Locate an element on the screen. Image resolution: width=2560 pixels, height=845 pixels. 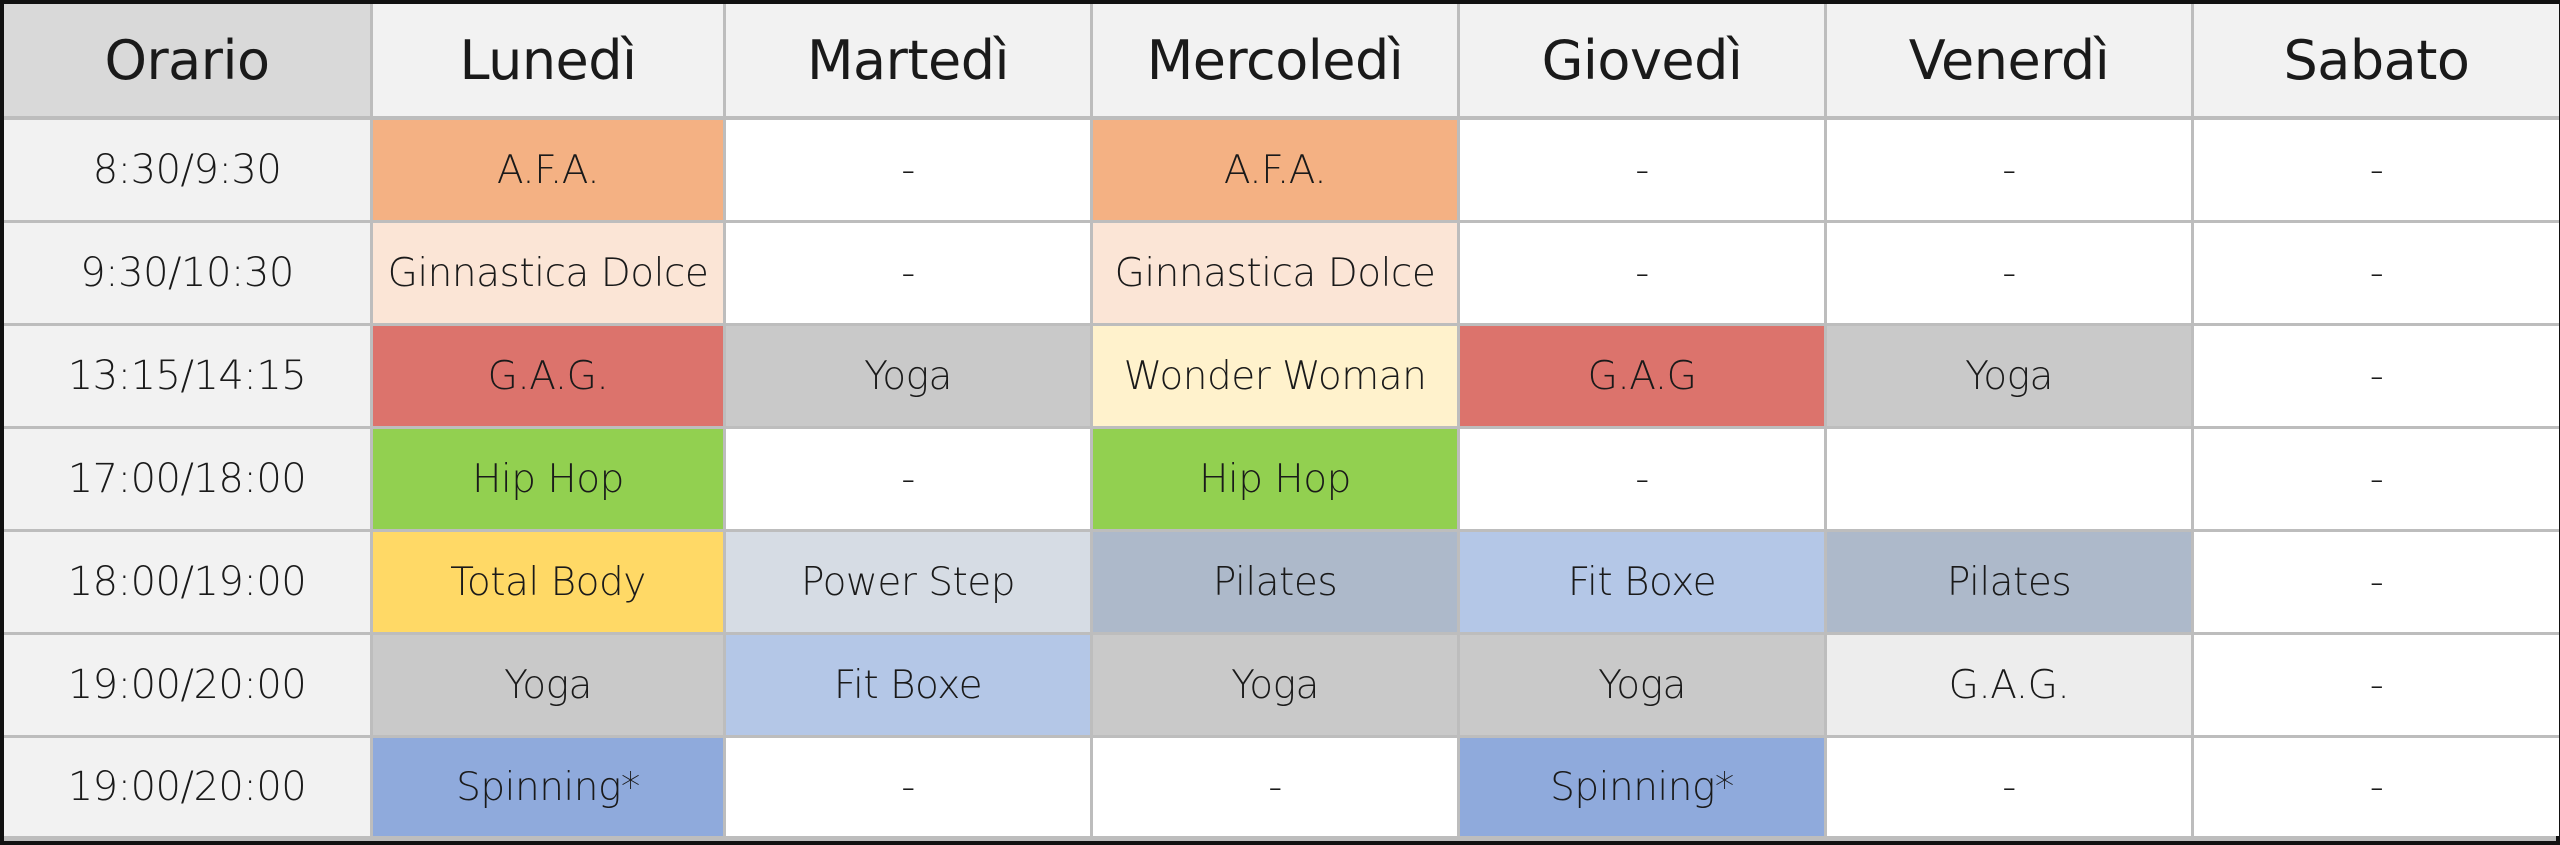
class-cell-mercoledi: Pilates is located at coordinates (1275, 582).